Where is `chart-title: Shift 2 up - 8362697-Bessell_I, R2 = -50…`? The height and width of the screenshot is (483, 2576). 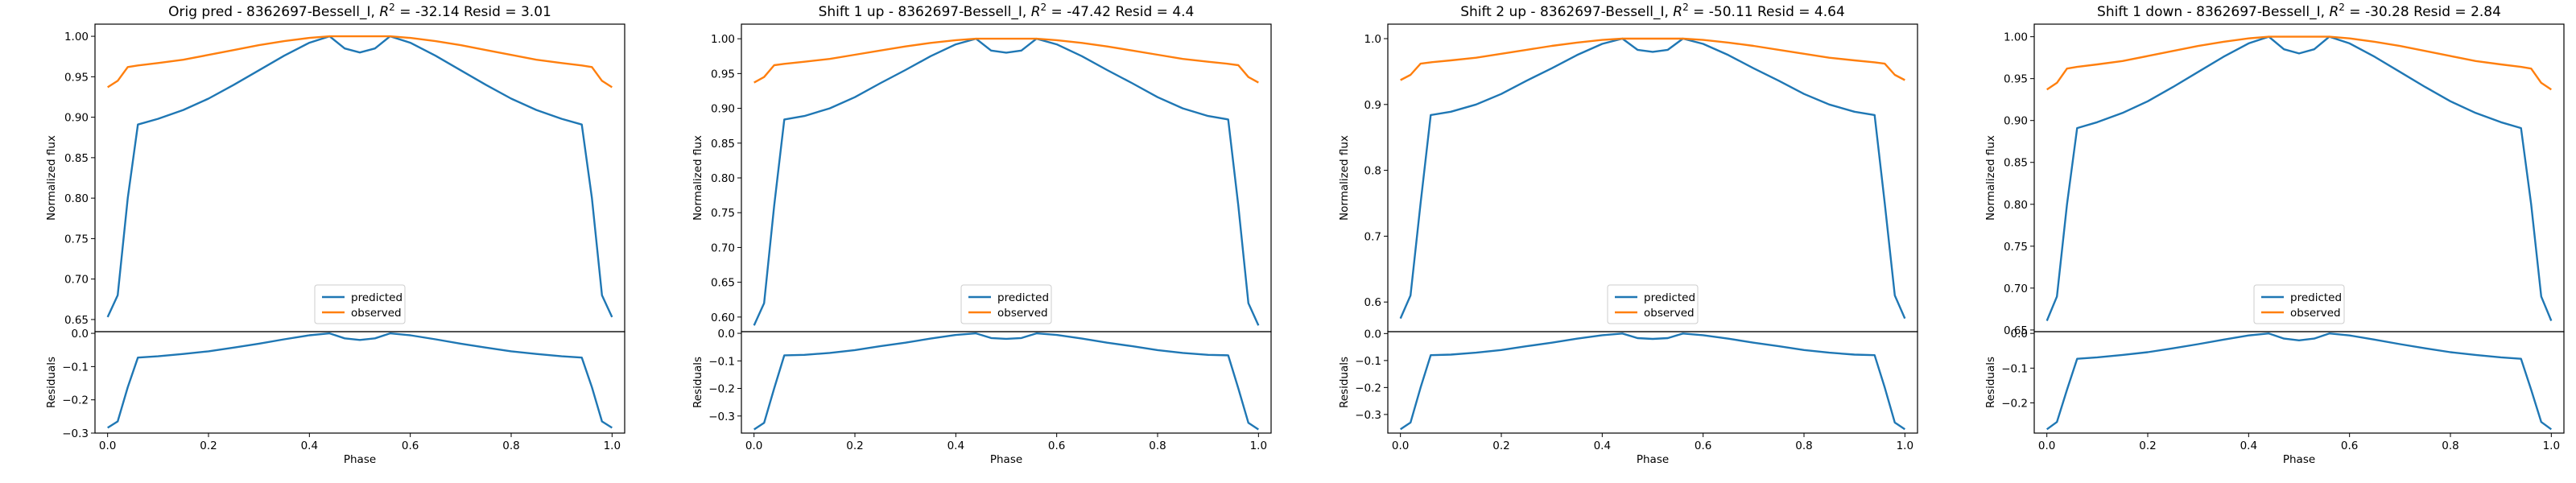 chart-title: Shift 2 up - 8362697-Bessell_I, R2 = -50… is located at coordinates (1652, 11).